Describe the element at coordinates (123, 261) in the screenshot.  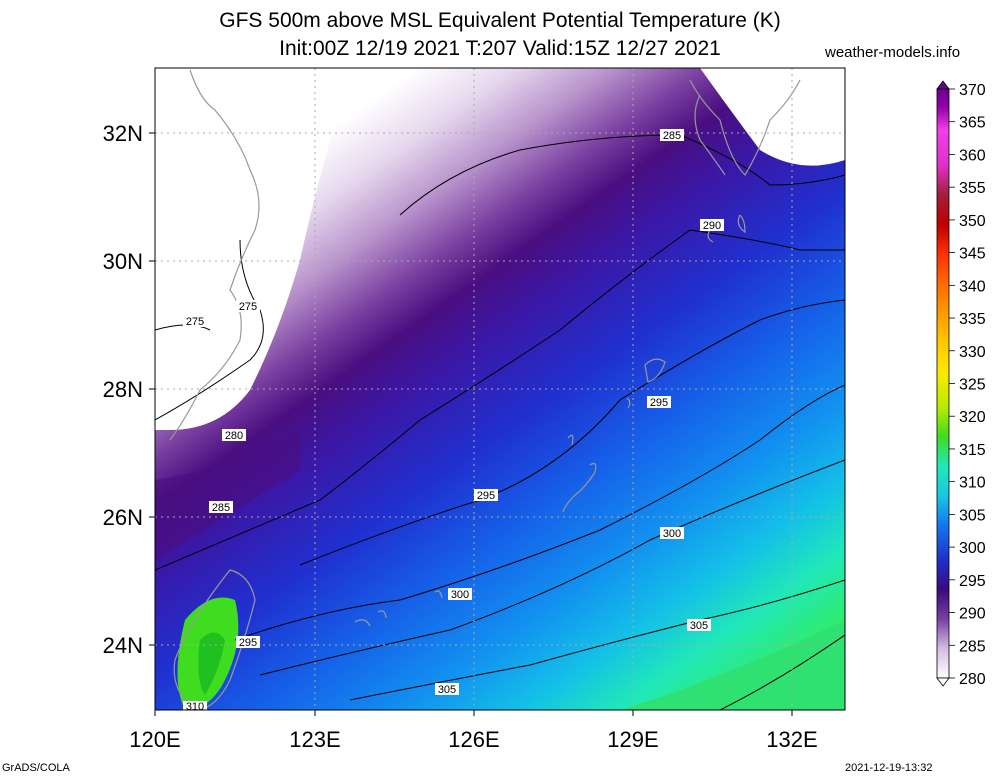
I see `lat-label: 30N` at that location.